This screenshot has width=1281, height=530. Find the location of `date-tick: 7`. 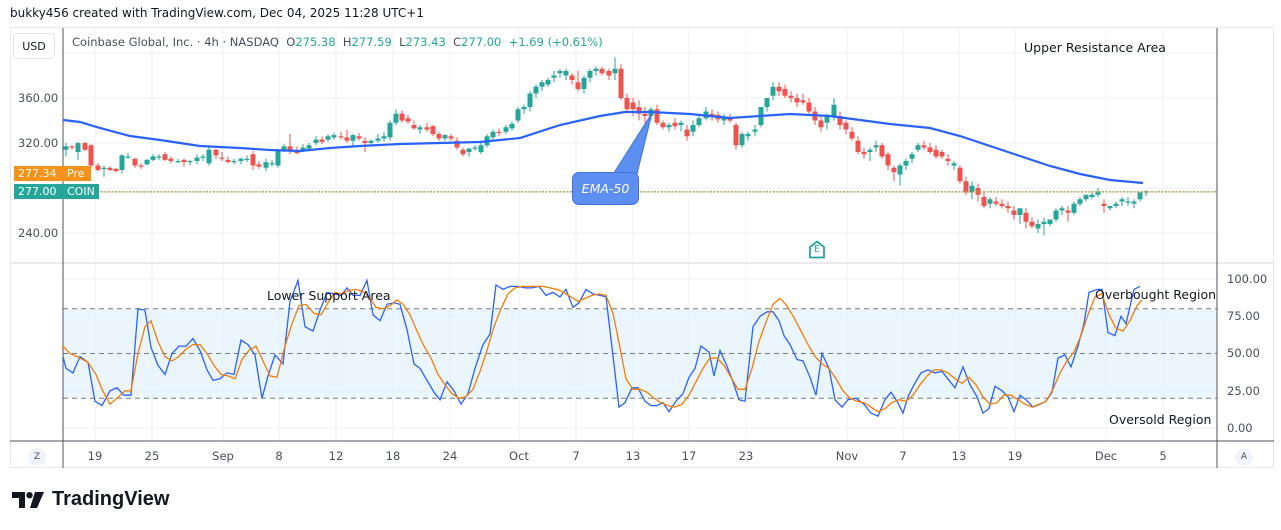

date-tick: 7 is located at coordinates (903, 456).